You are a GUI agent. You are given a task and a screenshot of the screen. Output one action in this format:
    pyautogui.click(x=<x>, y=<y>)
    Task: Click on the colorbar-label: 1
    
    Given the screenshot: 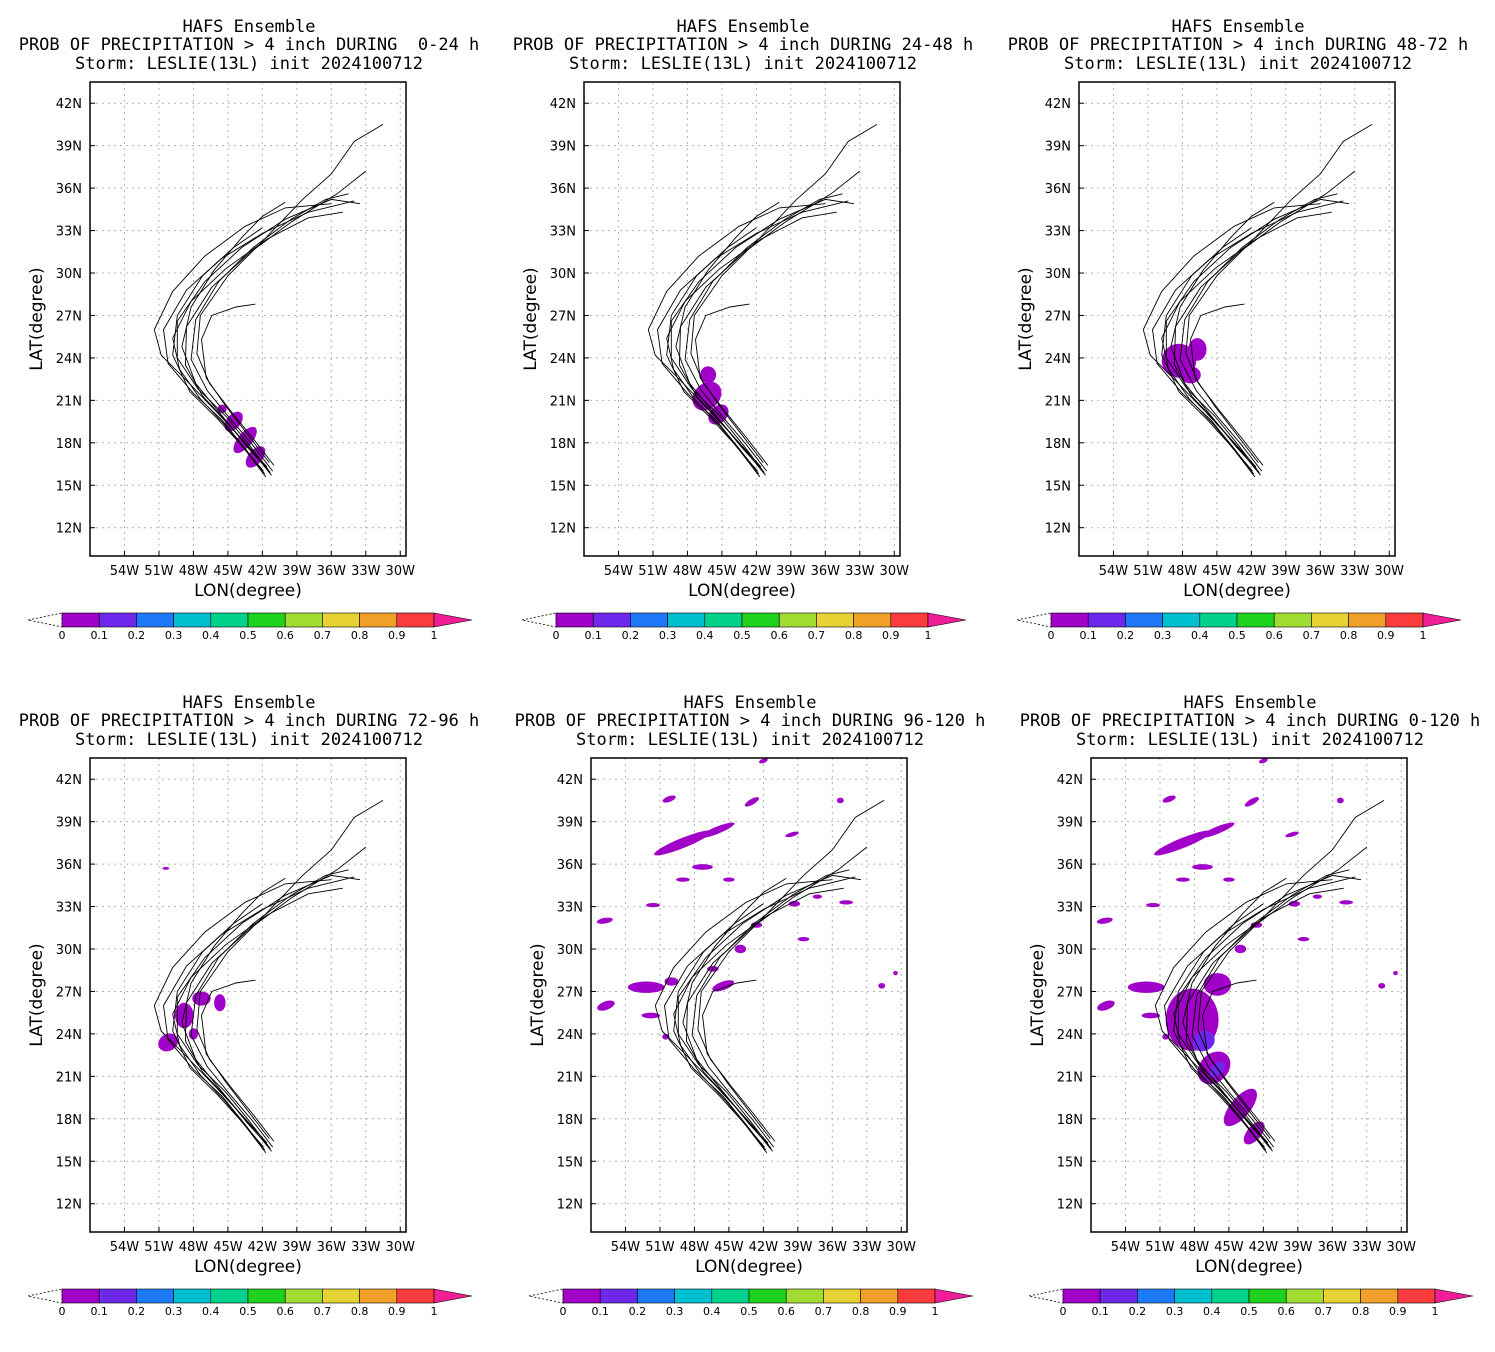 What is the action you would take?
    pyautogui.click(x=1435, y=1311)
    